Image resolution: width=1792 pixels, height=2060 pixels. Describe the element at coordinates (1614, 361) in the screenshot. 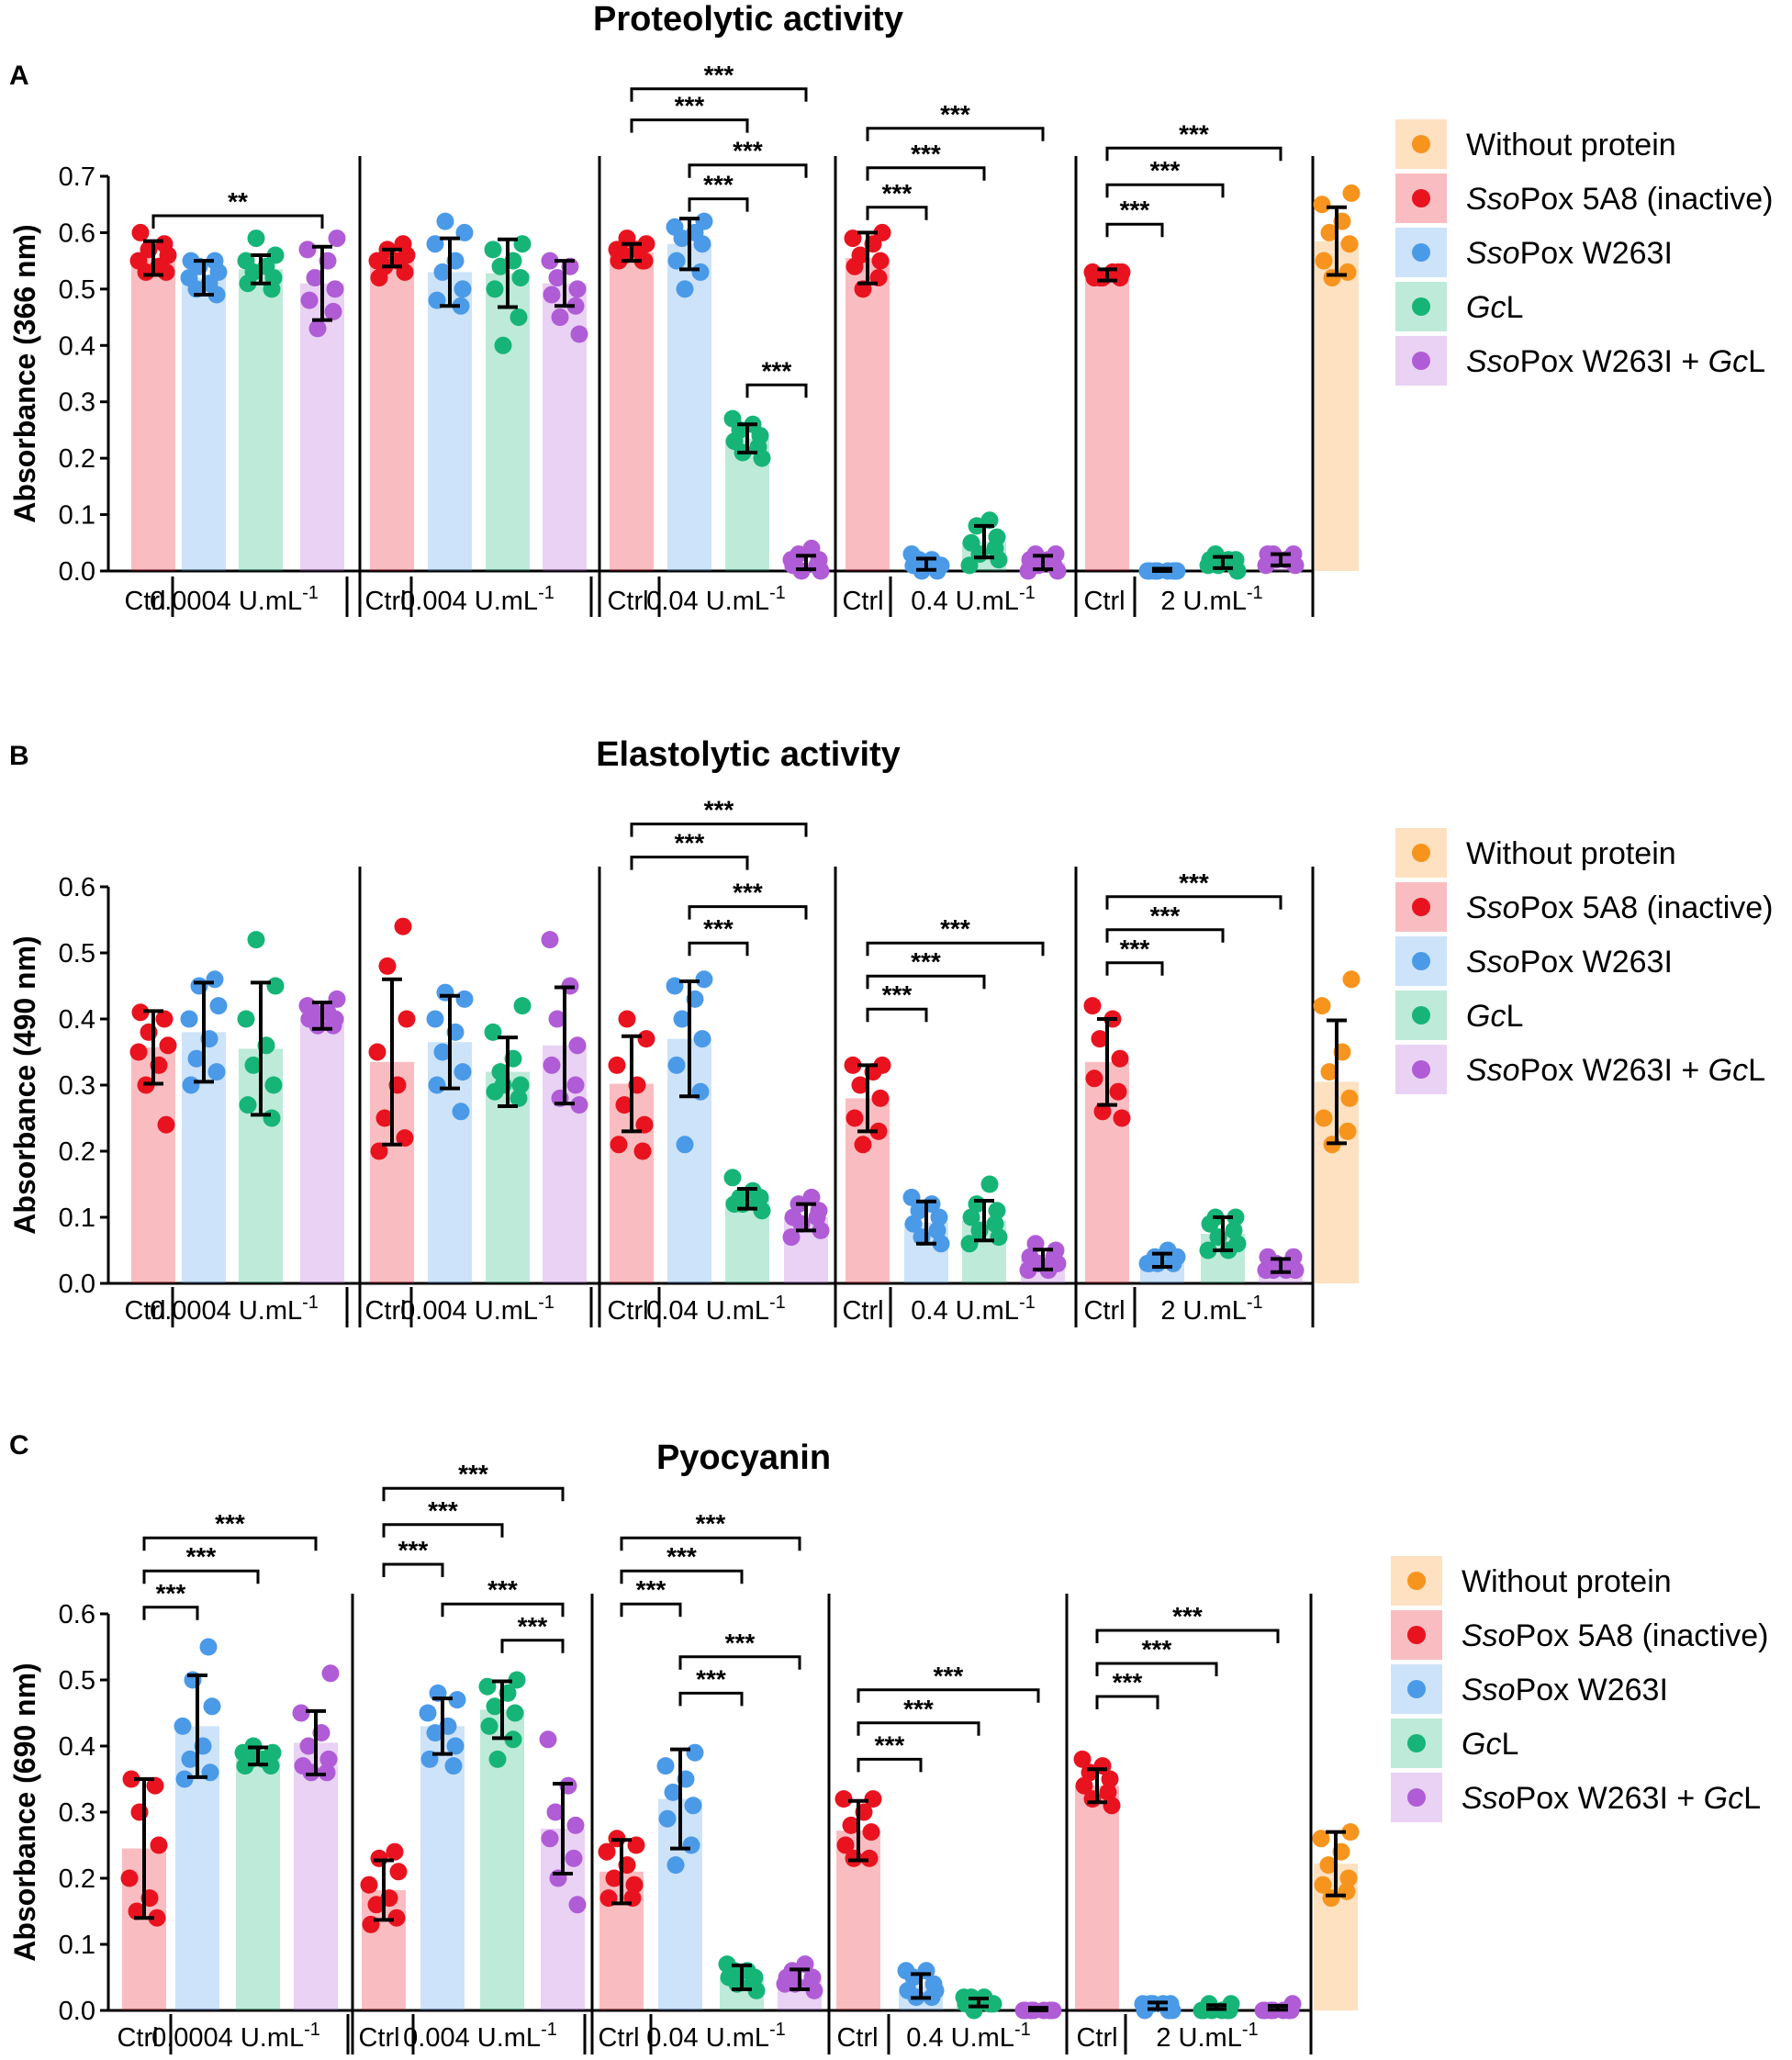

I see `legend-label-part: Pox W263I +` at that location.